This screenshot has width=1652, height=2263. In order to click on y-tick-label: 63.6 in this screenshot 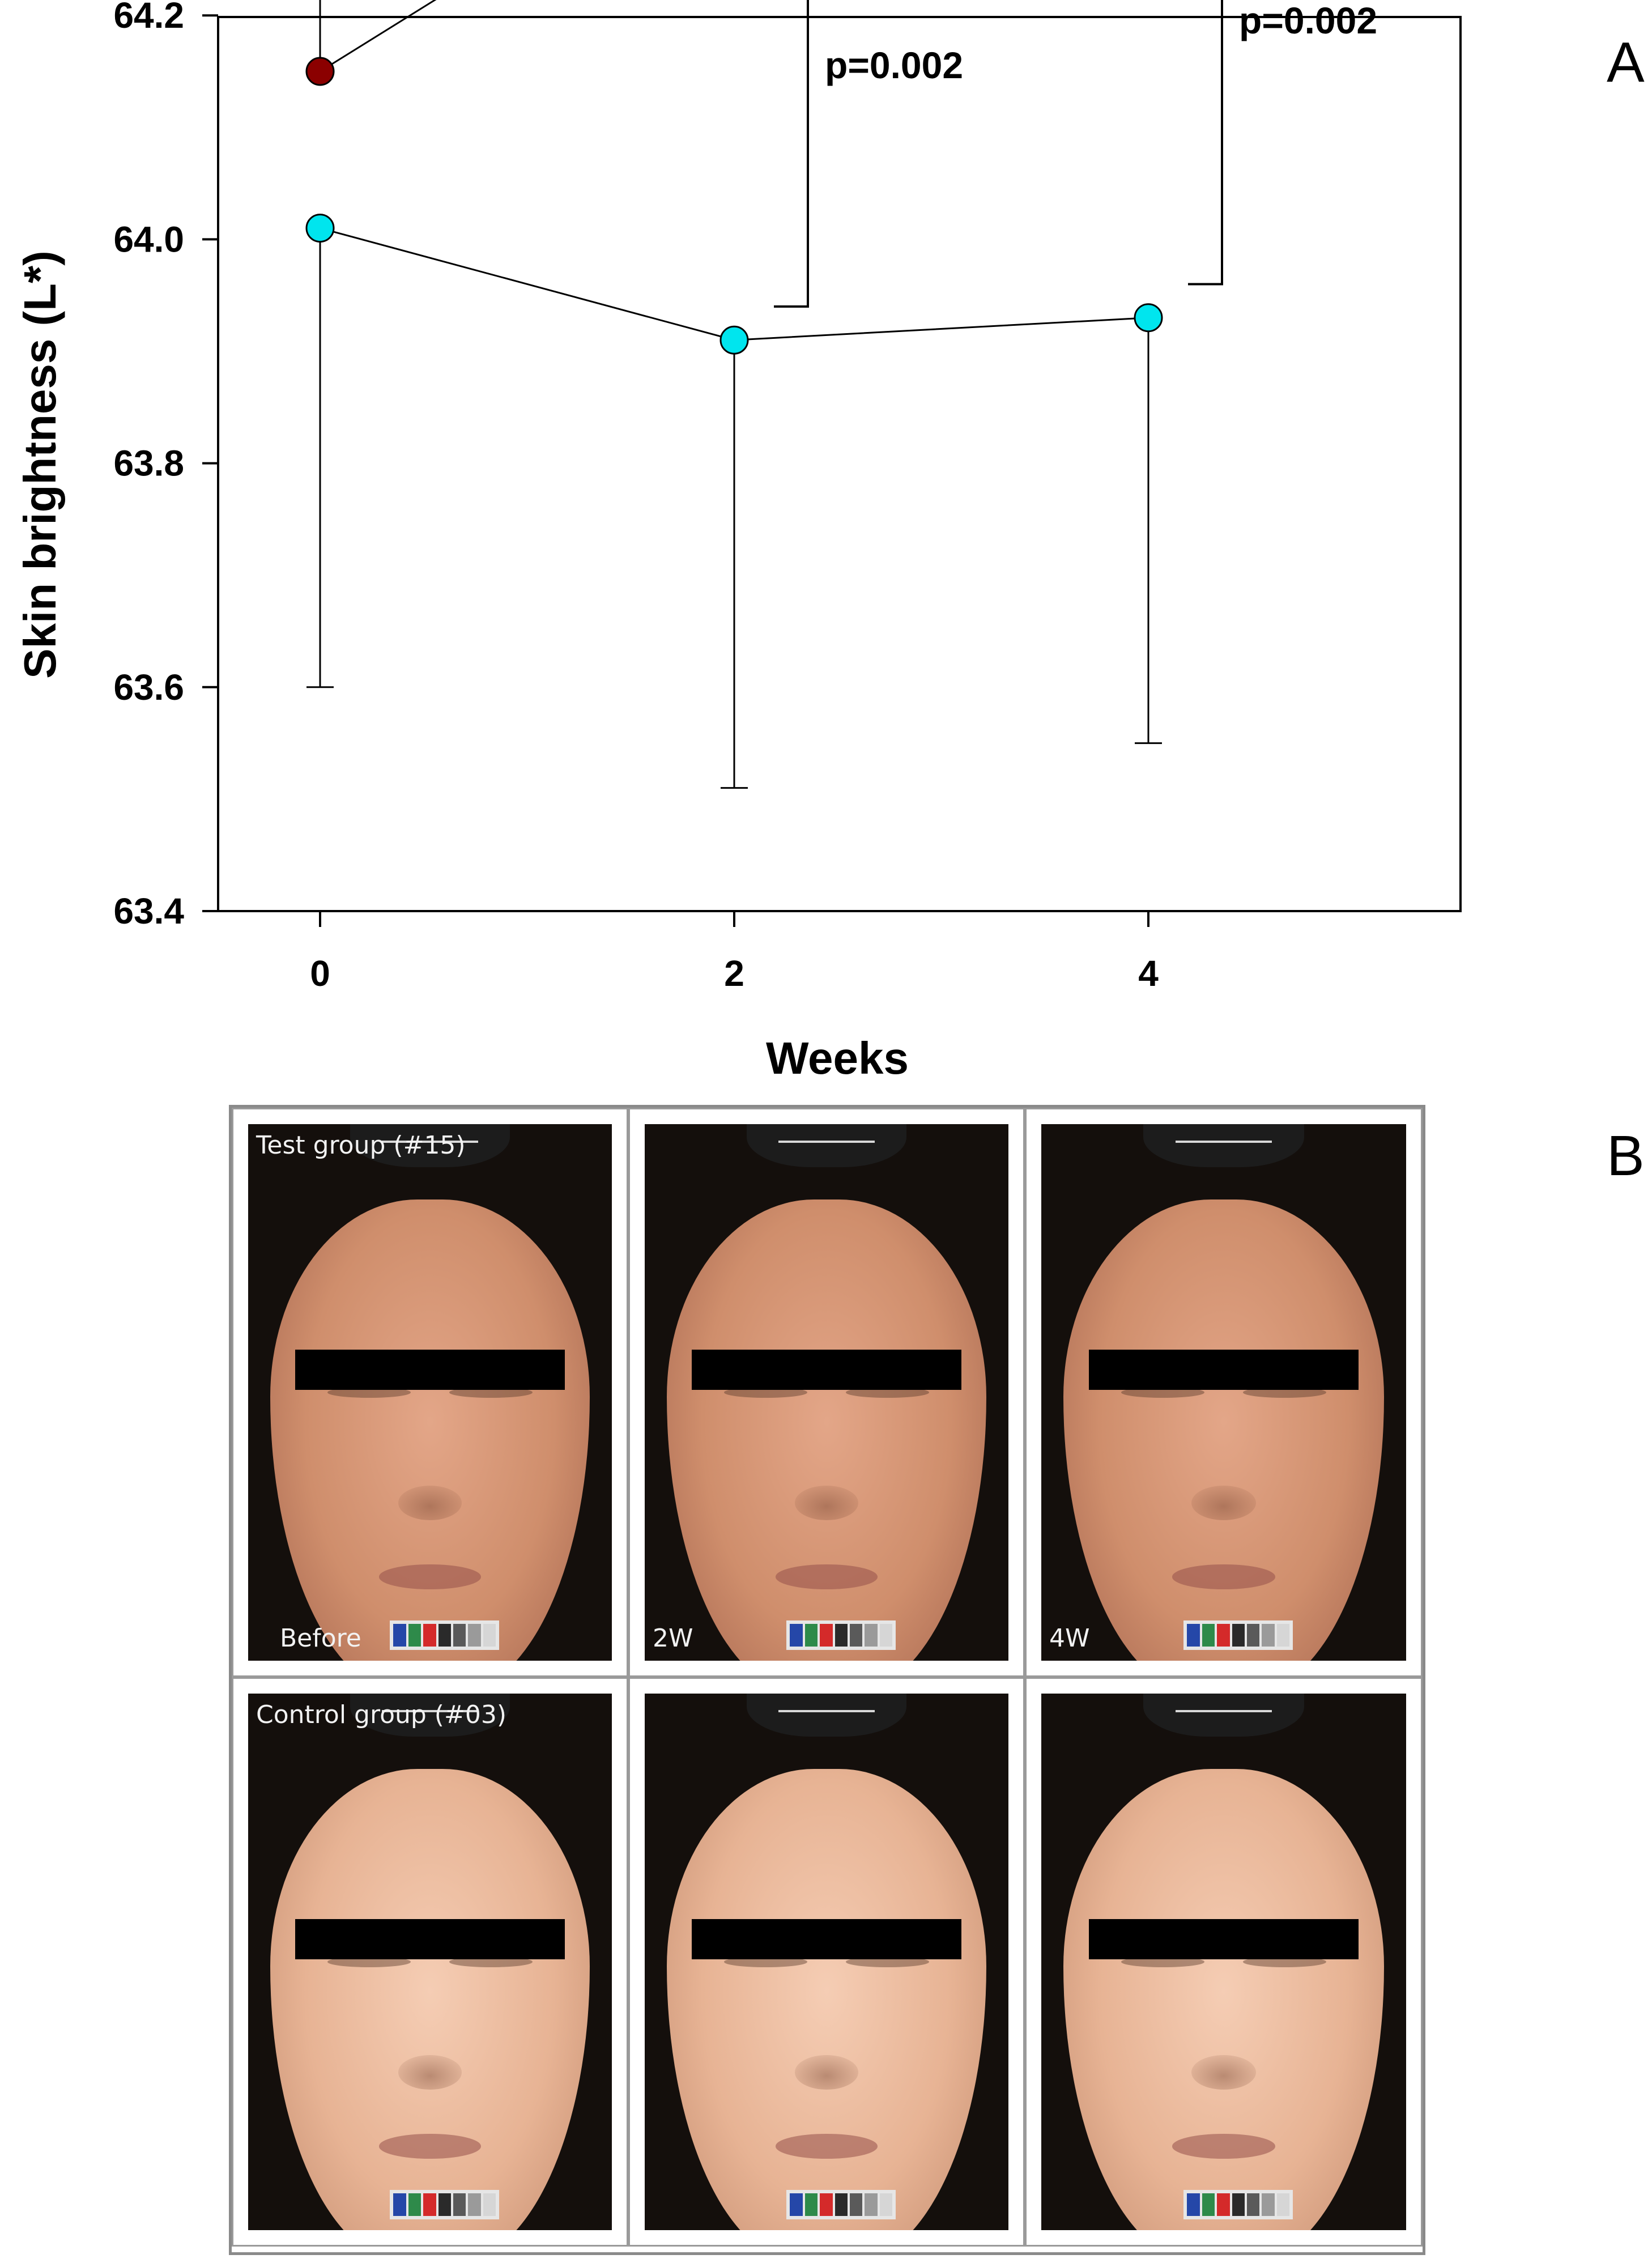, I will do `click(148, 687)`.